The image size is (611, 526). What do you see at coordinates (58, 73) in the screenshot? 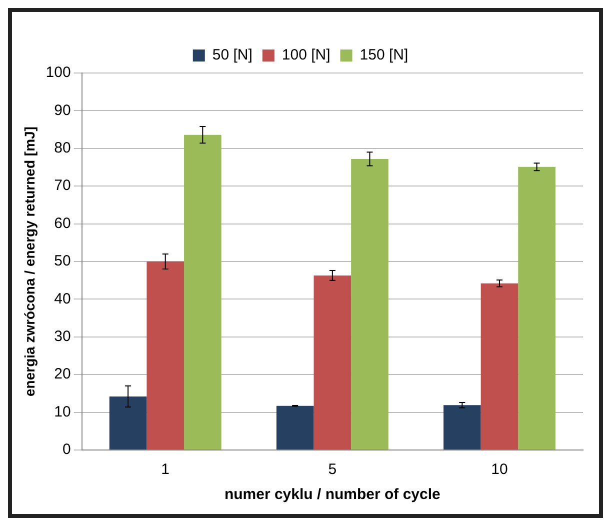
I see `y-tick-label: 100` at bounding box center [58, 73].